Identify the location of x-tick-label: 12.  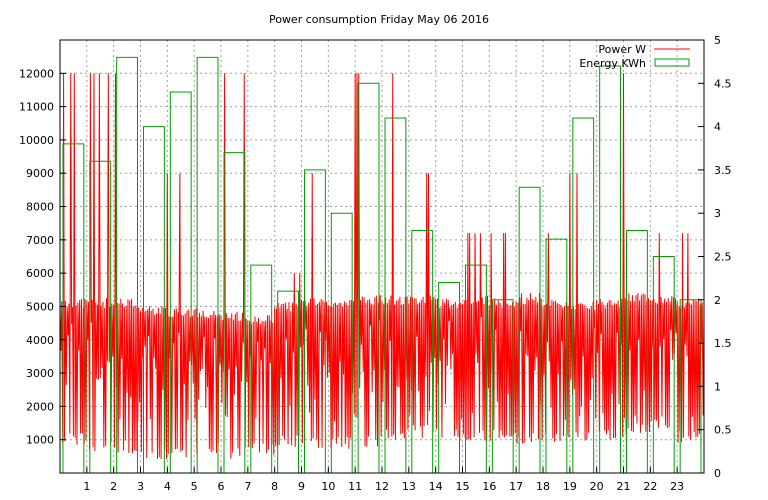
(382, 486).